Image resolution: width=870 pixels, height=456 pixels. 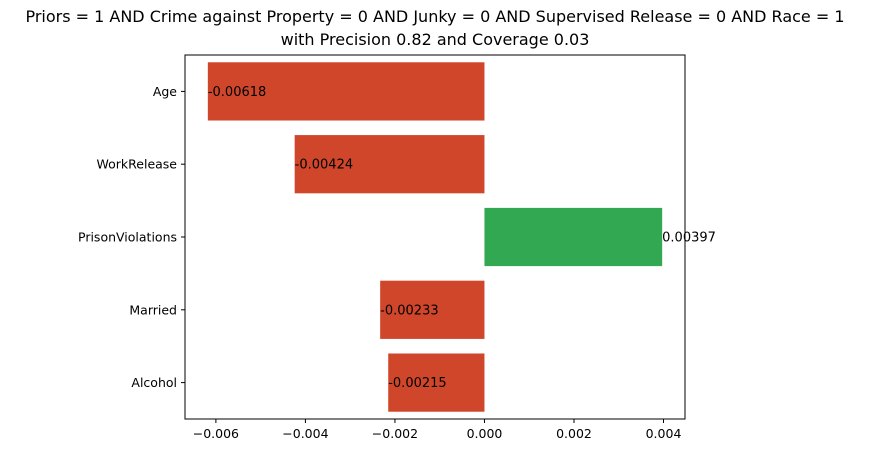 What do you see at coordinates (165, 91) in the screenshot?
I see `y-tick-label: Age` at bounding box center [165, 91].